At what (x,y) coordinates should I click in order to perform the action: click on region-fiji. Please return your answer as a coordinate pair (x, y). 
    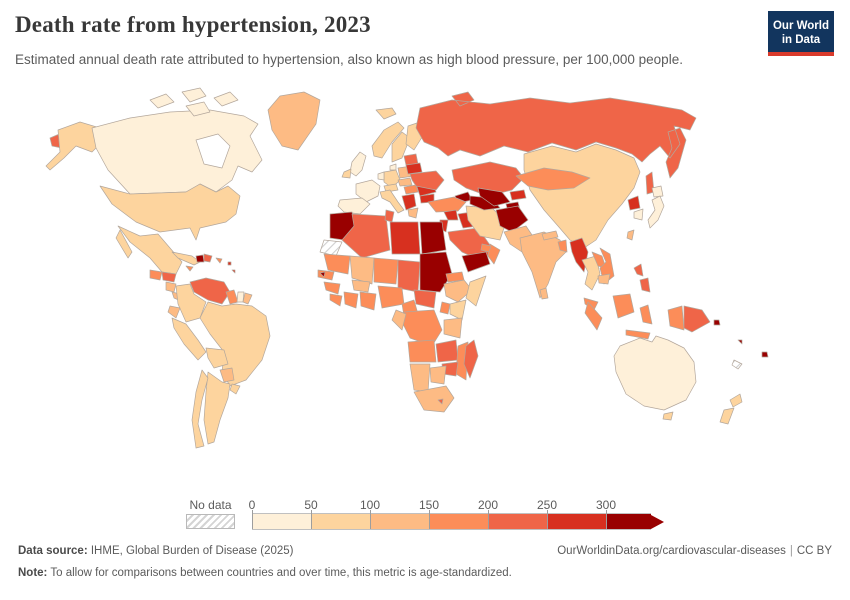
    Looking at the image, I should click on (765, 354).